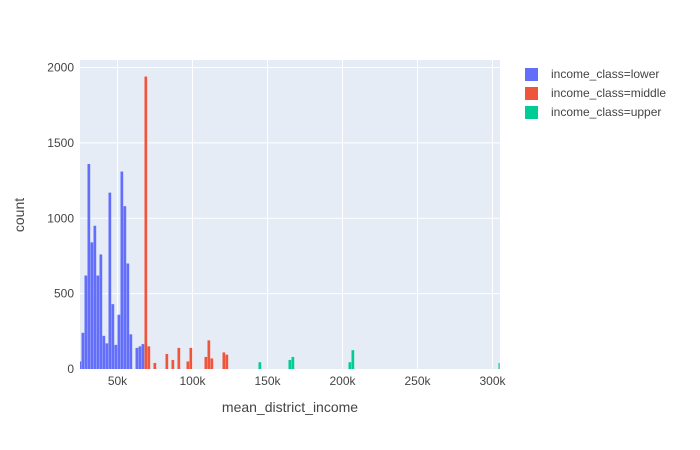 Image resolution: width=700 pixels, height=450 pixels. Describe the element at coordinates (417, 381) in the screenshot. I see `x-tick-label: 250k` at that location.